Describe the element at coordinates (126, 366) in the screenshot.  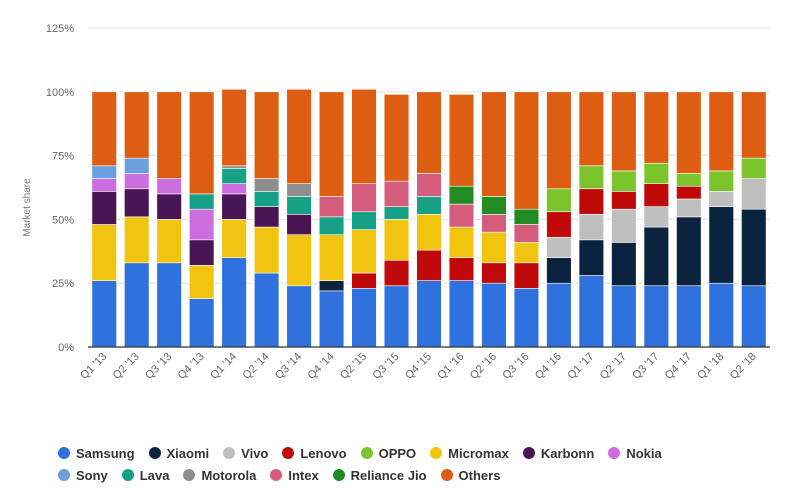
I see `x-tick-label: Q2 '13` at that location.